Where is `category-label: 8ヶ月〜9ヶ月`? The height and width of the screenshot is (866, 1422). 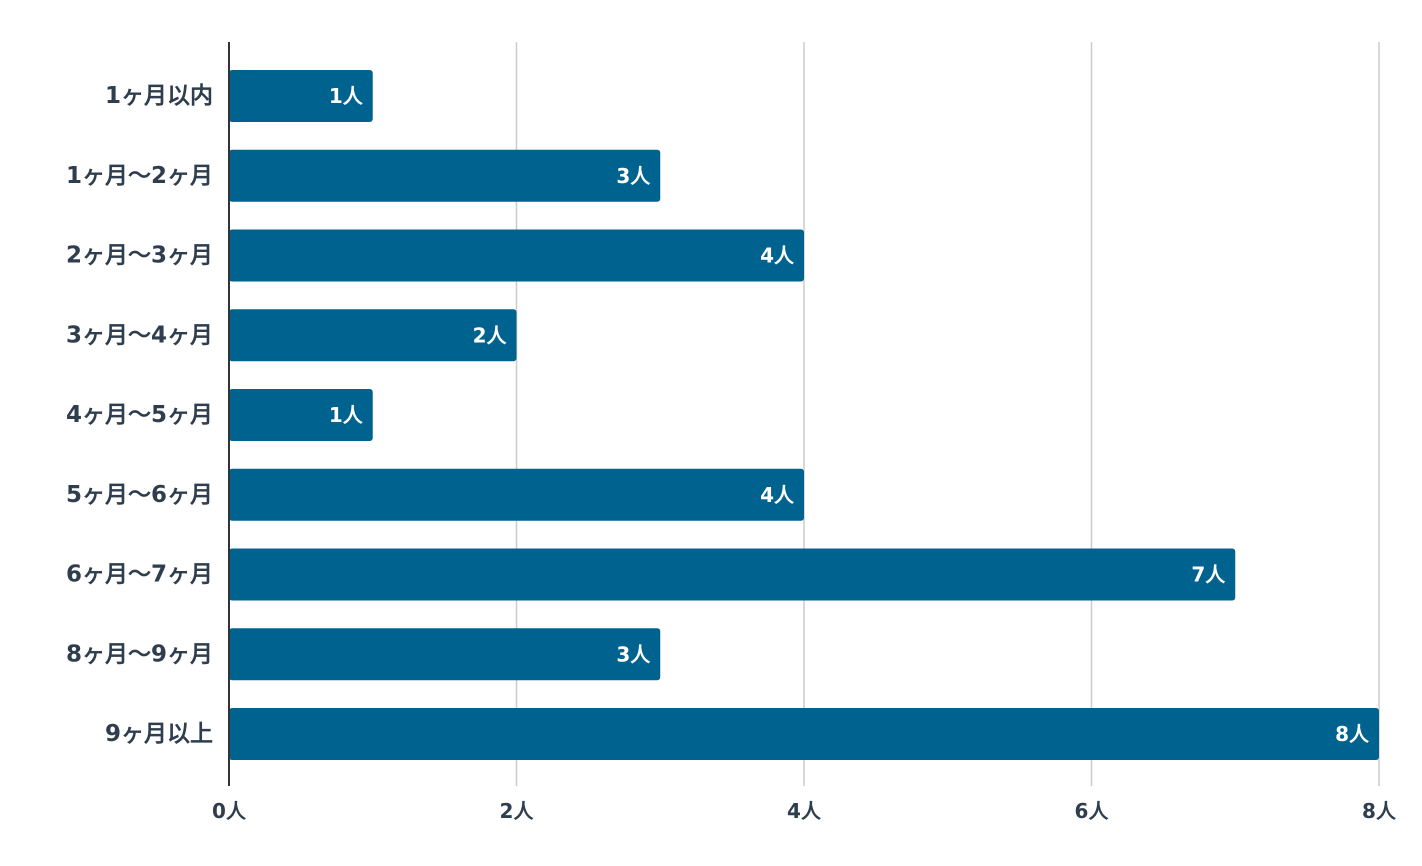 category-label: 8ヶ月〜9ヶ月 is located at coordinates (139, 654).